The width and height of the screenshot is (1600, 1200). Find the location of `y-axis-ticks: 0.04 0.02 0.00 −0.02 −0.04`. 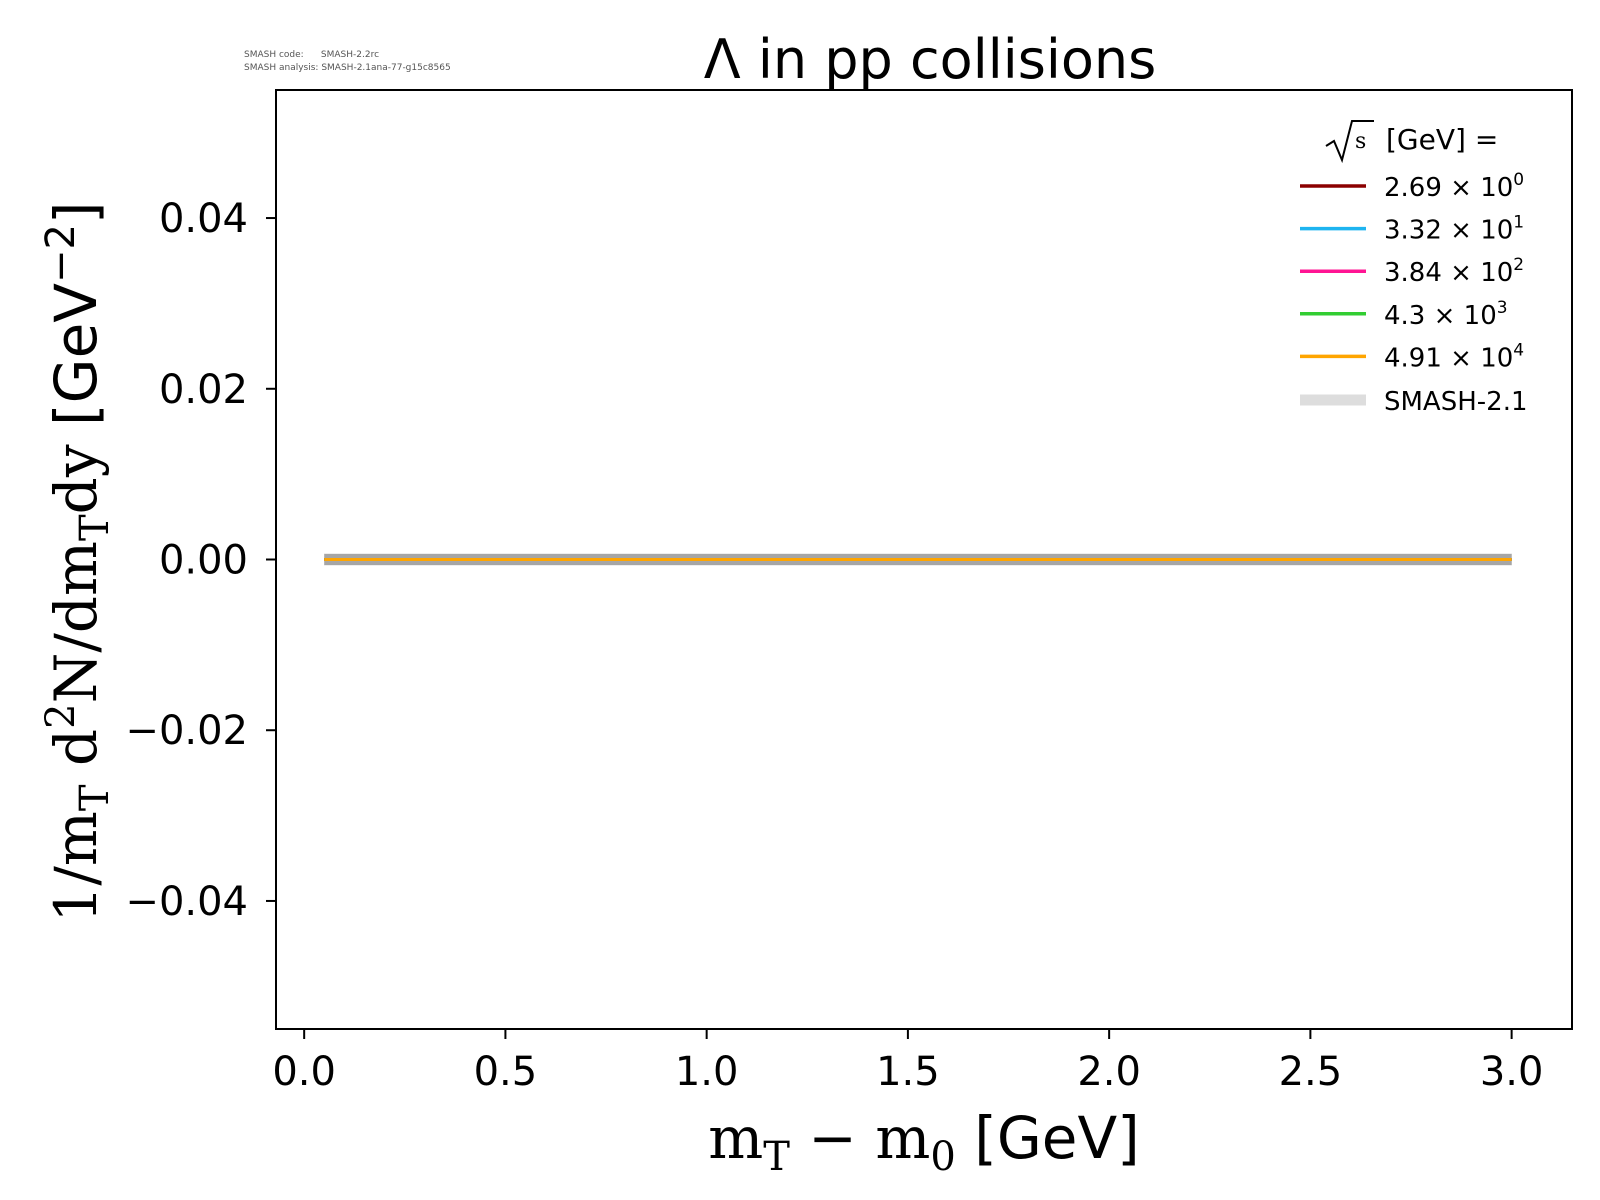

y-axis-ticks: 0.04 0.02 0.00 −0.02 −0.04 is located at coordinates (200, 560).